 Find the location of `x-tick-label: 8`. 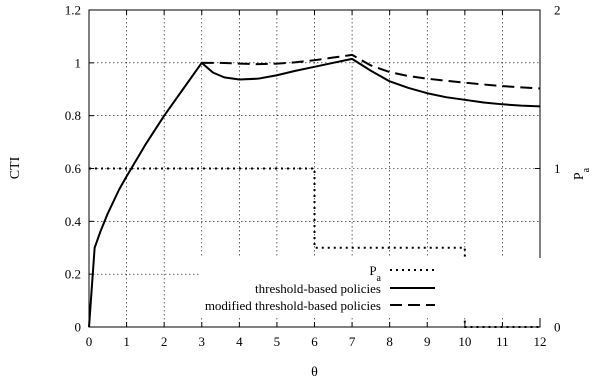

x-tick-label: 8 is located at coordinates (389, 341).